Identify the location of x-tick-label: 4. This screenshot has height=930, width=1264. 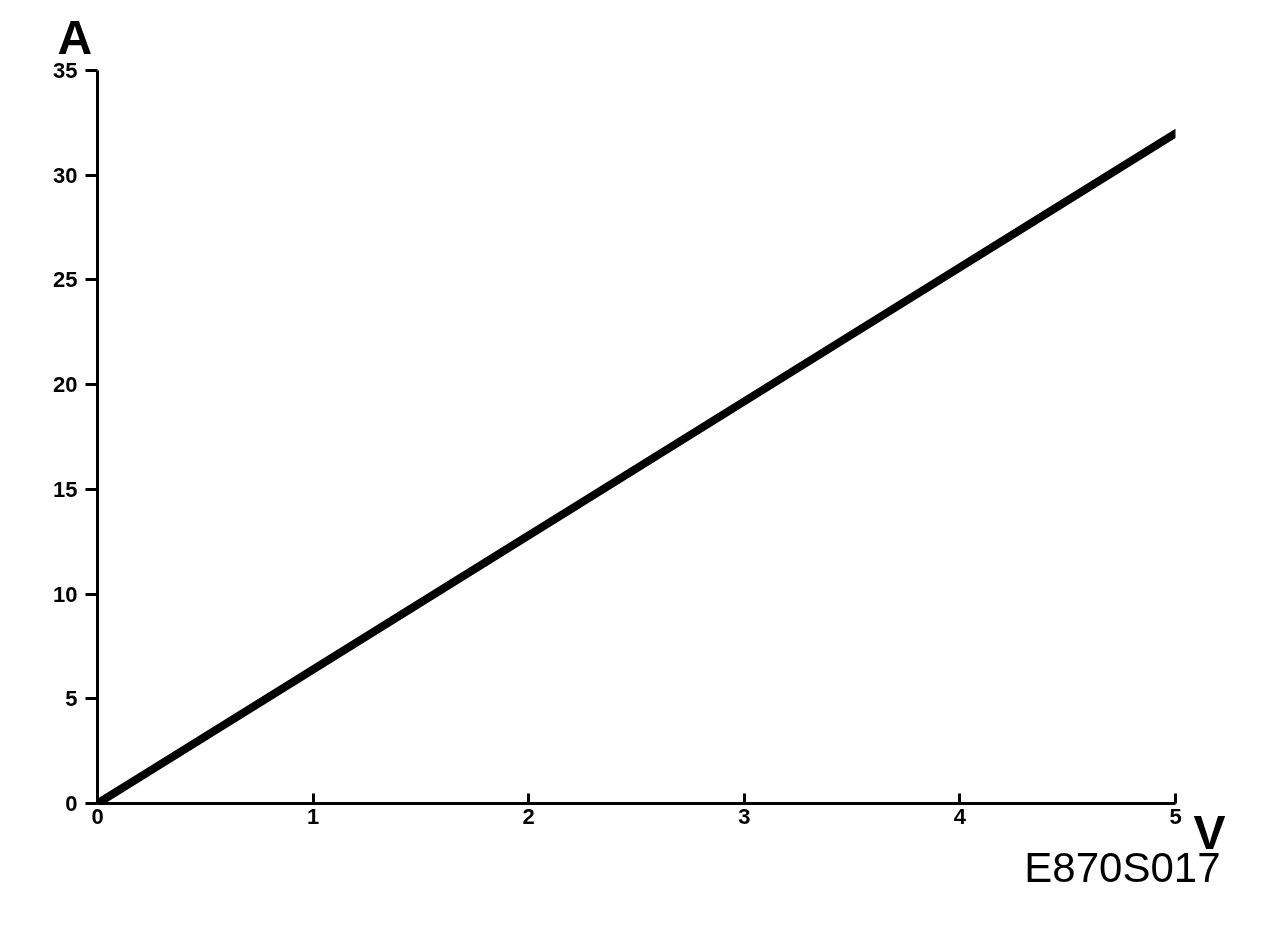
(960, 816).